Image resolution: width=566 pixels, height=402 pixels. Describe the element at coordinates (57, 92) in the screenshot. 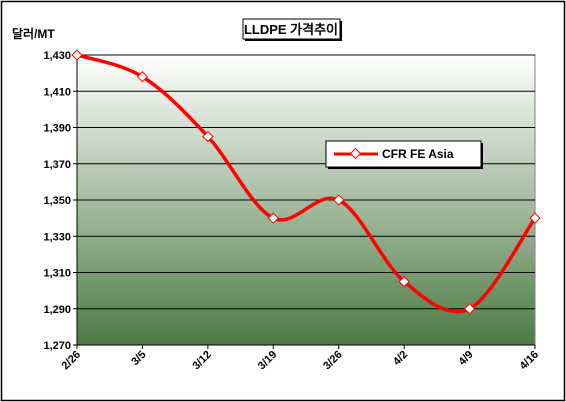

I see `y-tick-label: 1,410` at that location.